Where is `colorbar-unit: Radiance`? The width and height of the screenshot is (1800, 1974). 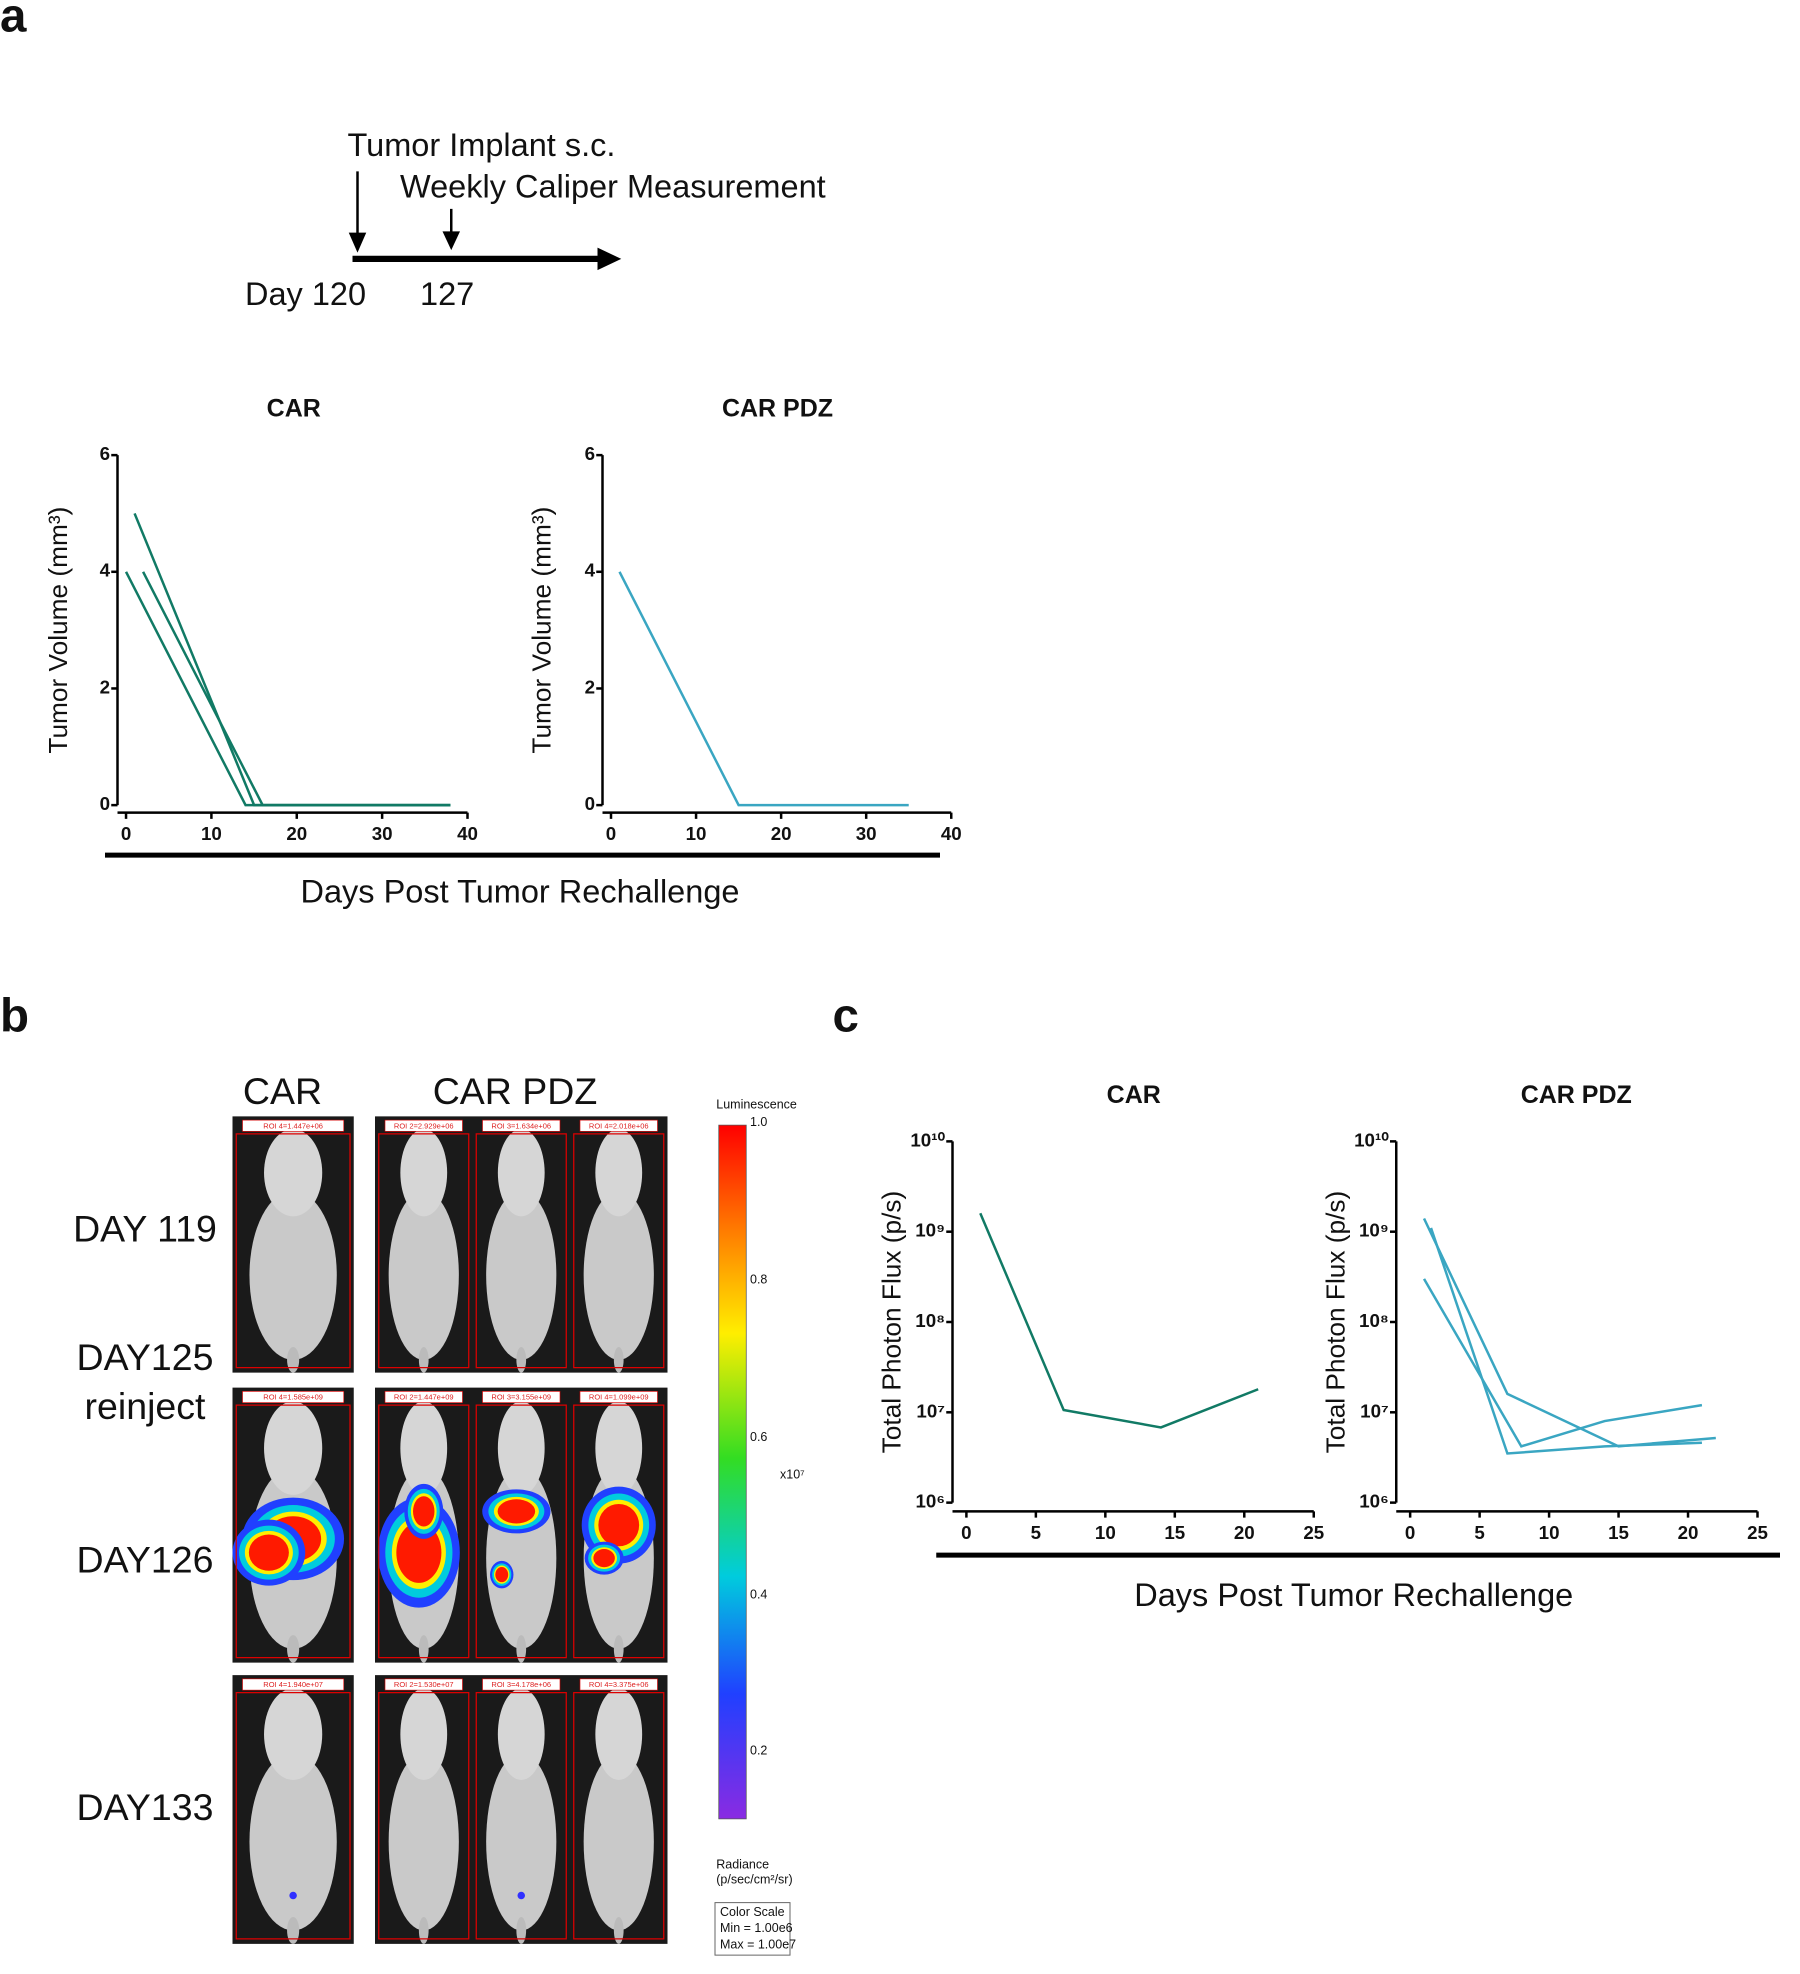
colorbar-unit: Radiance is located at coordinates (742, 1864).